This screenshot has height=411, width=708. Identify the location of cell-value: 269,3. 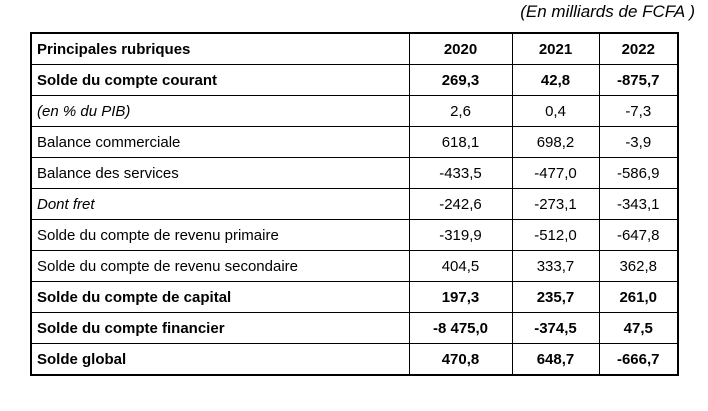
(460, 80).